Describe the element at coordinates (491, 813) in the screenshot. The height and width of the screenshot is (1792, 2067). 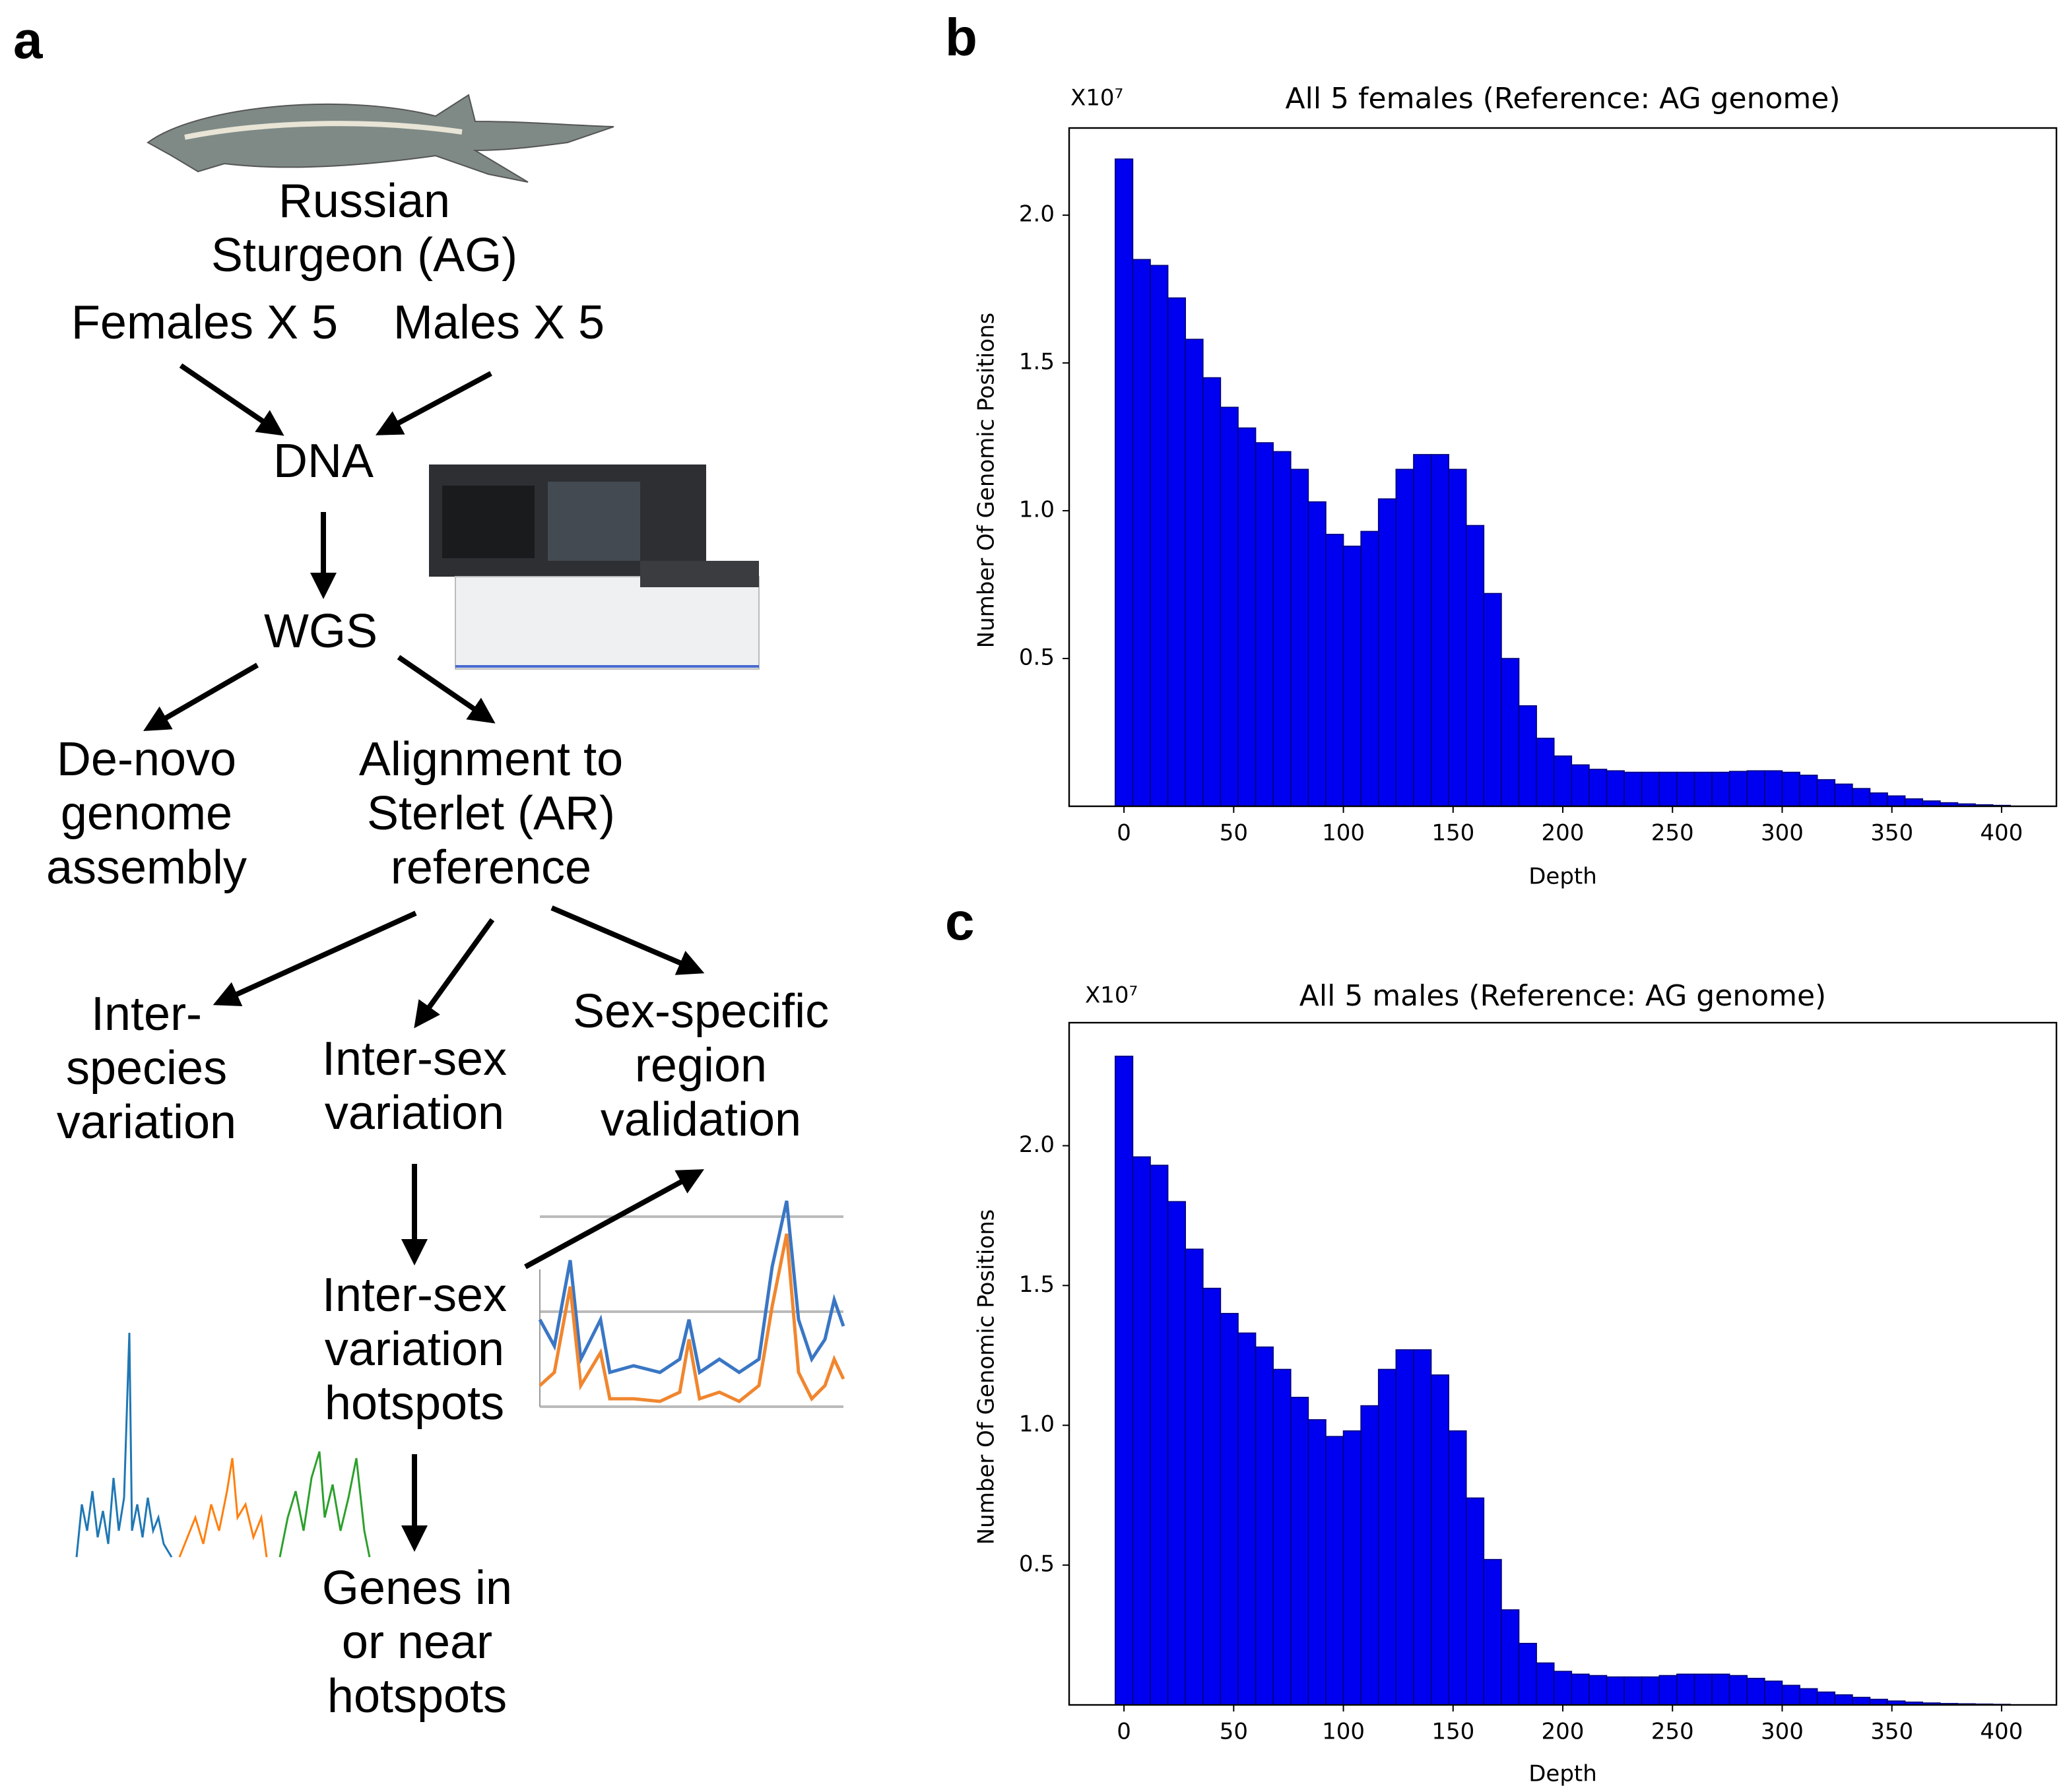
I see `node-label: Sterlet (AR)` at that location.